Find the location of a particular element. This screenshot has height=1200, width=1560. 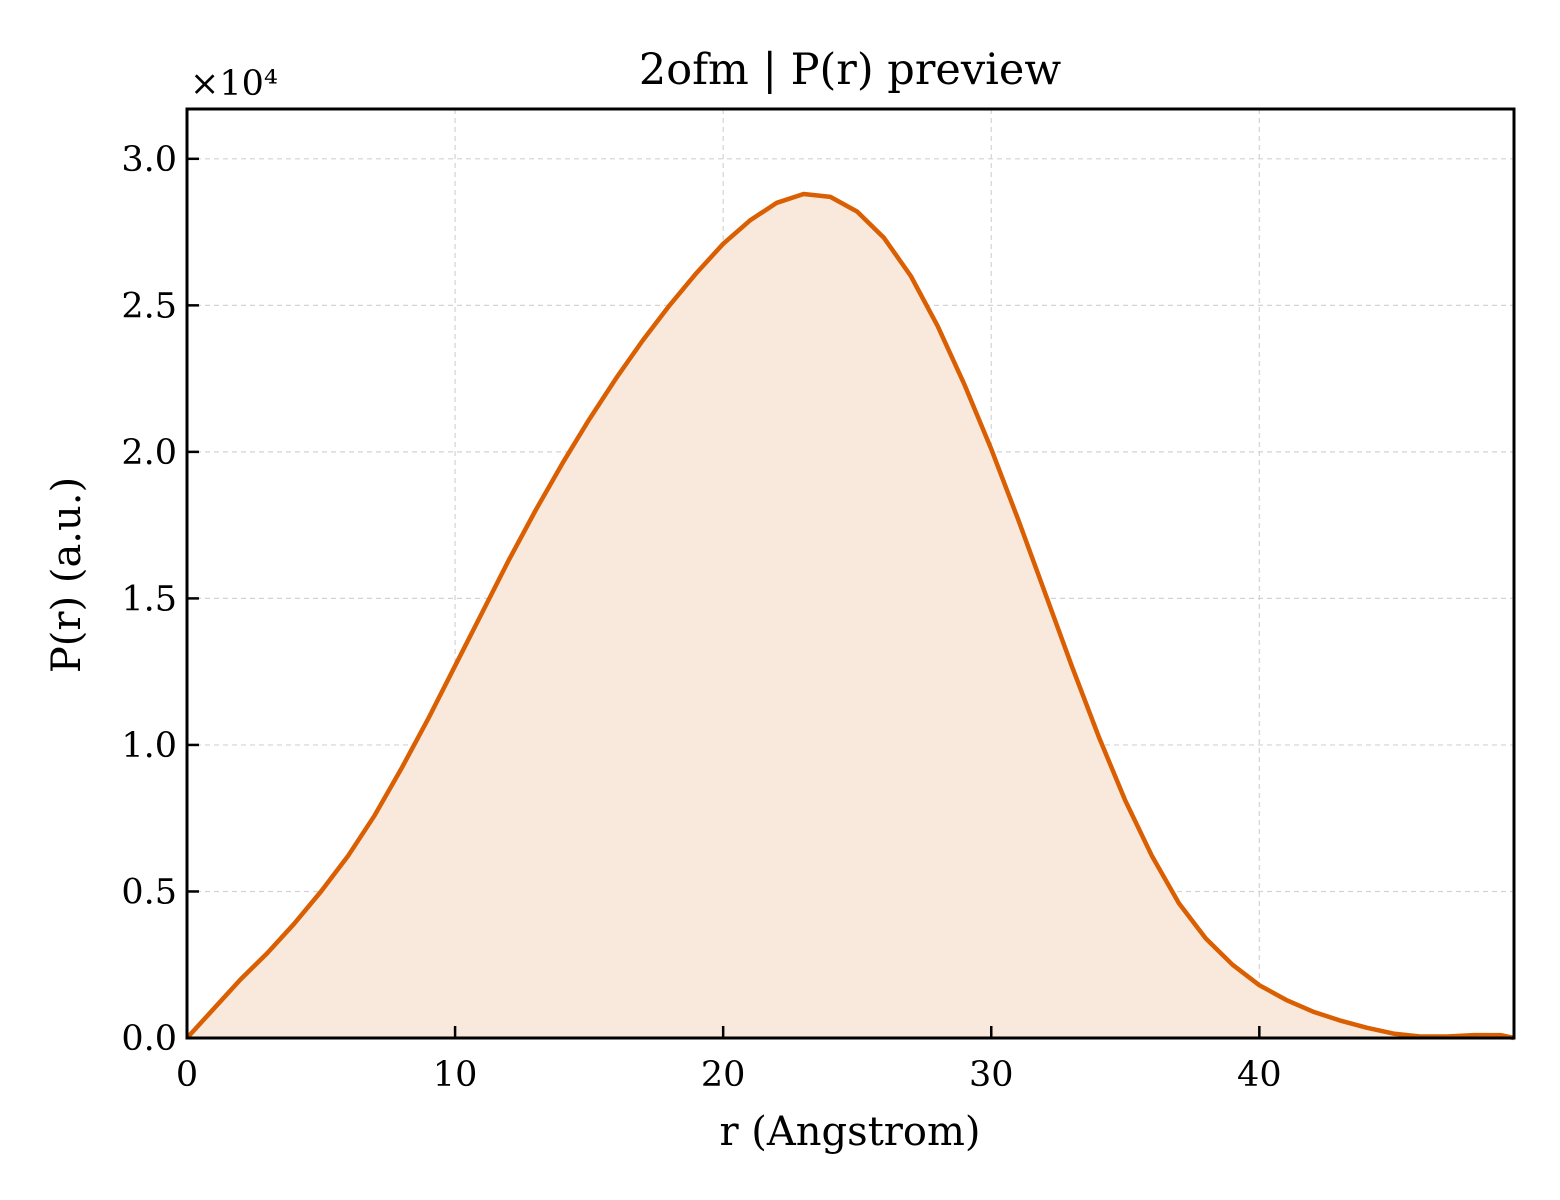

x-axis-ticks: 0 10 20 30 40 is located at coordinates (729, 1060).